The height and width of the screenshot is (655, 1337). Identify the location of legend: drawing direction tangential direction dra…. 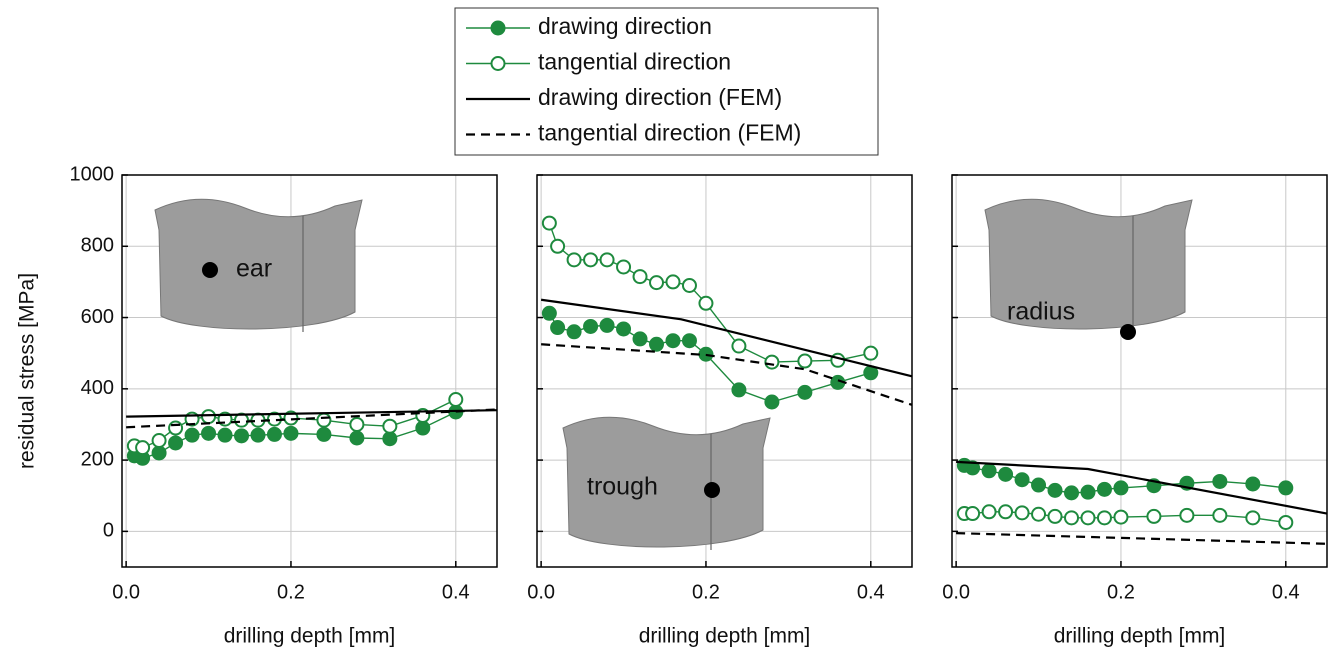
(666, 81).